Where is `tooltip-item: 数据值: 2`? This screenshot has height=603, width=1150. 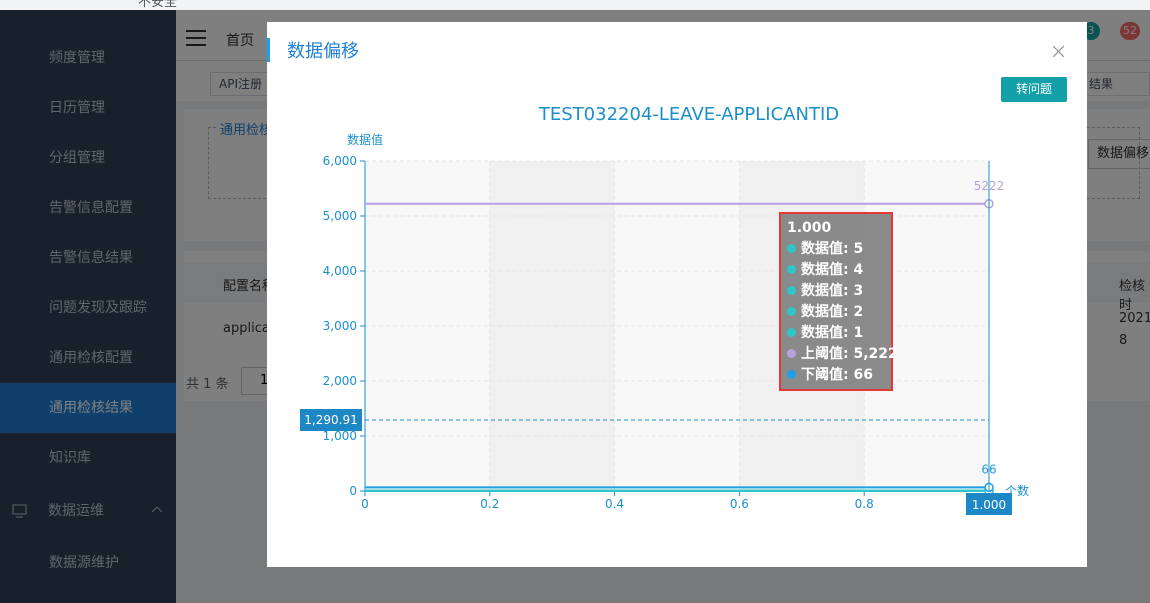
tooltip-item: 数据值: 2 is located at coordinates (836, 312).